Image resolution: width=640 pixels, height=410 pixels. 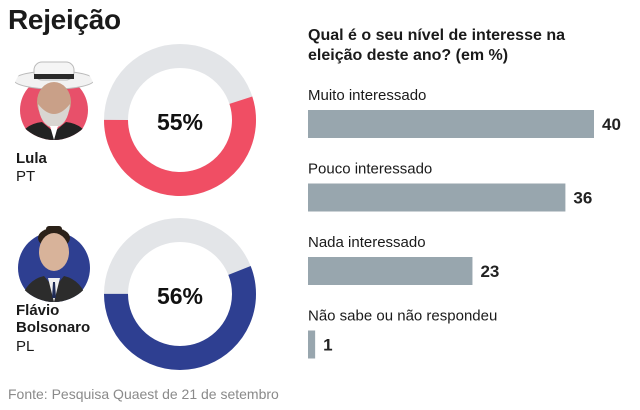 I want to click on candidate-name: Flávio Bolsonaro, so click(x=53, y=319).